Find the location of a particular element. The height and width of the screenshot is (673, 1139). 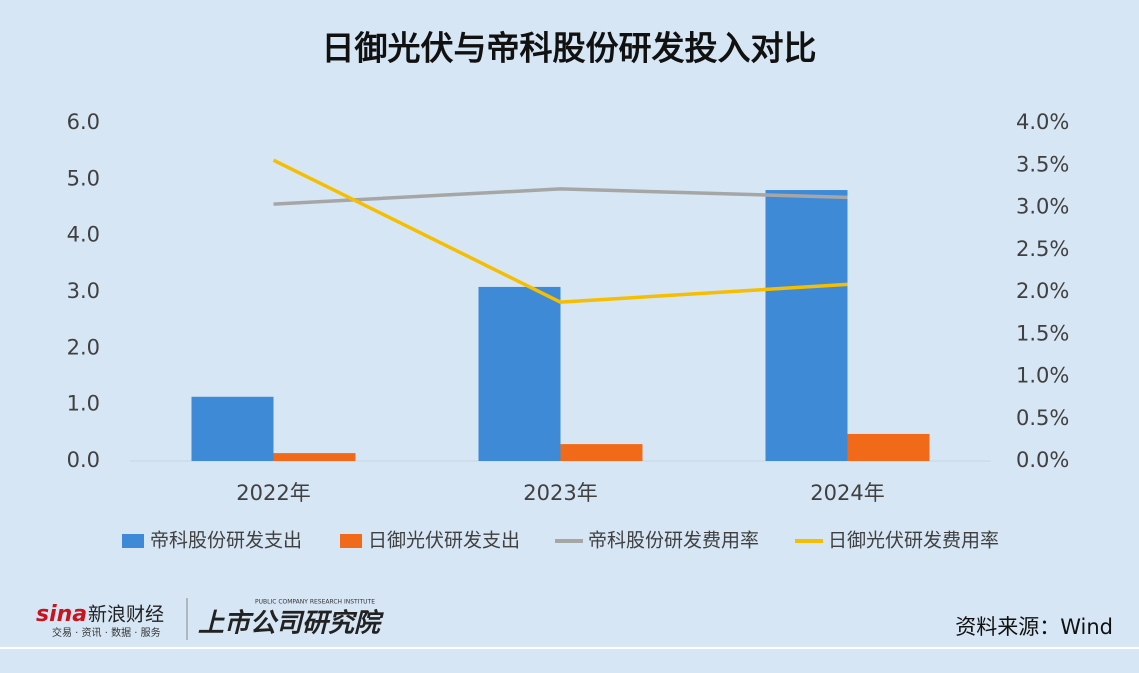

y2-tick-label: 3.0% is located at coordinates (1042, 207).